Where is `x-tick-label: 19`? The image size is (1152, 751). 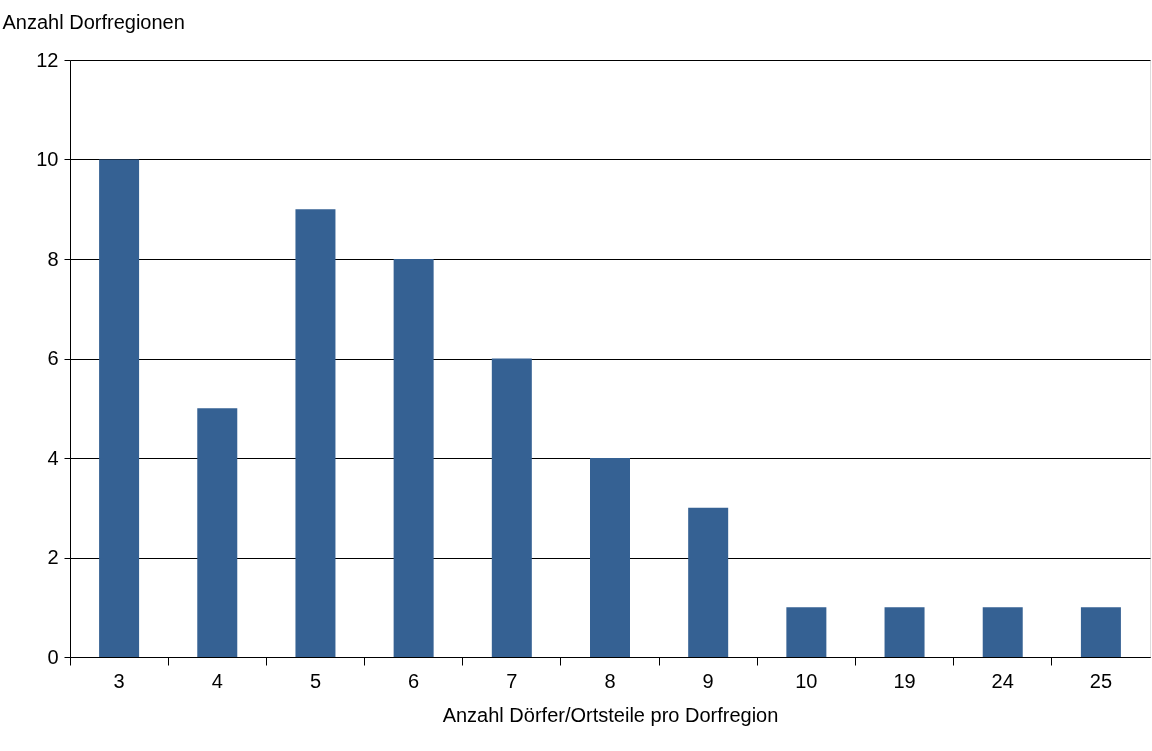 x-tick-label: 19 is located at coordinates (904, 680).